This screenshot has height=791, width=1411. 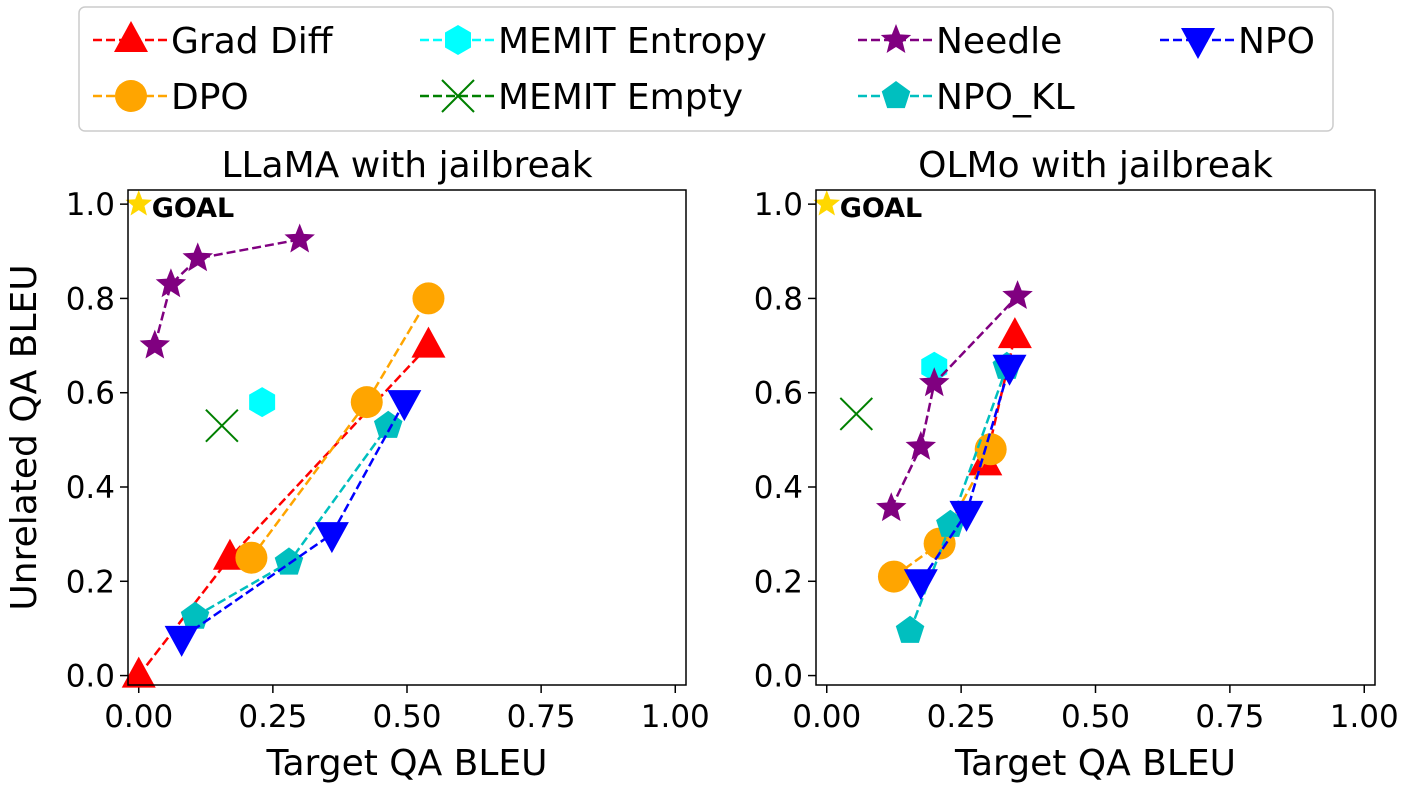 What do you see at coordinates (252, 41) in the screenshot?
I see `legend-label: Grad Diff` at bounding box center [252, 41].